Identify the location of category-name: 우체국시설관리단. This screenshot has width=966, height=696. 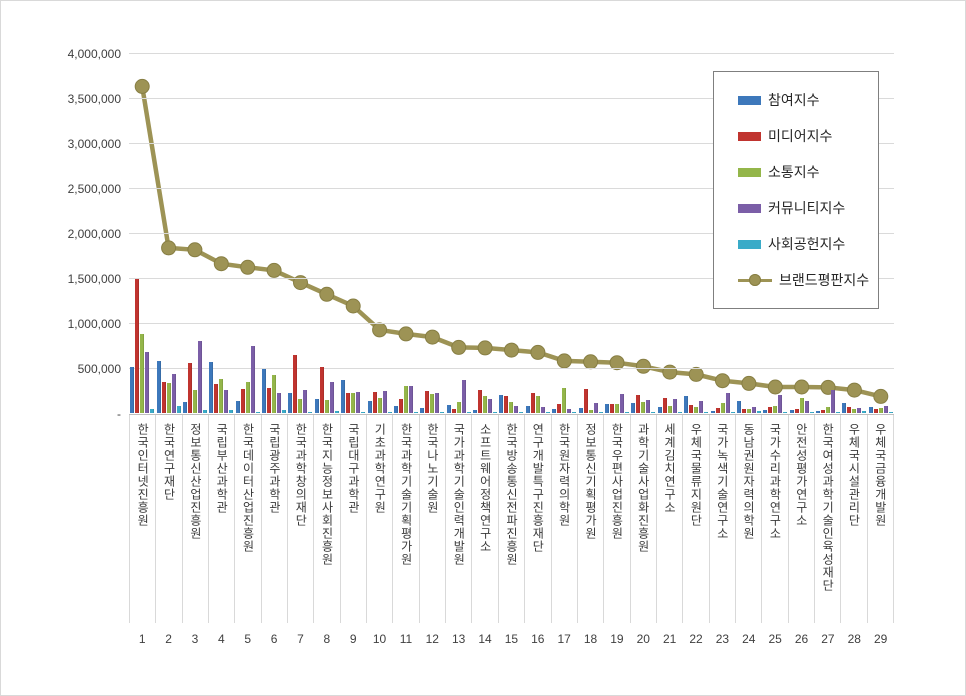
(853, 475).